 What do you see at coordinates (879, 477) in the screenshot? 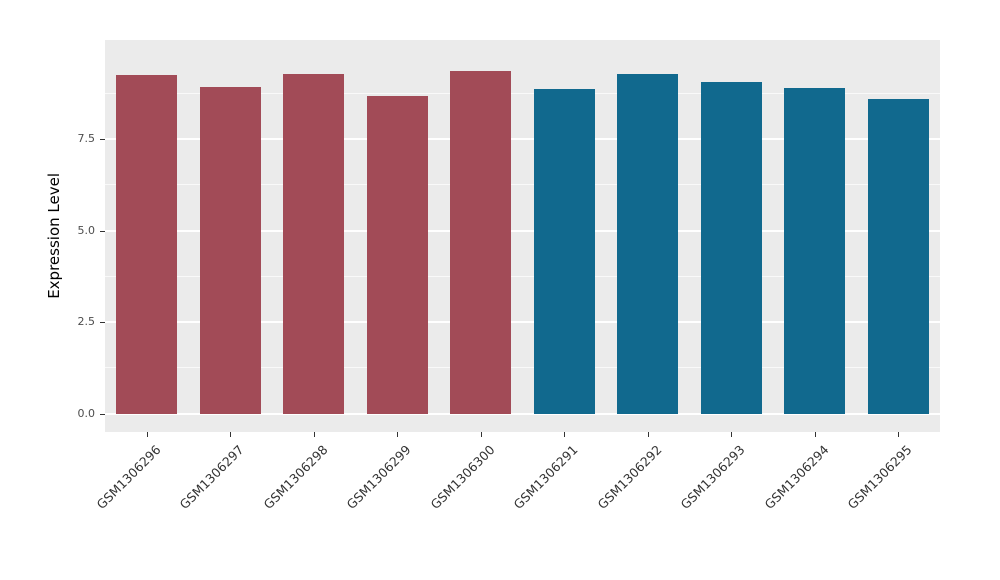
I see `x-tick-label: GSM1306295` at bounding box center [879, 477].